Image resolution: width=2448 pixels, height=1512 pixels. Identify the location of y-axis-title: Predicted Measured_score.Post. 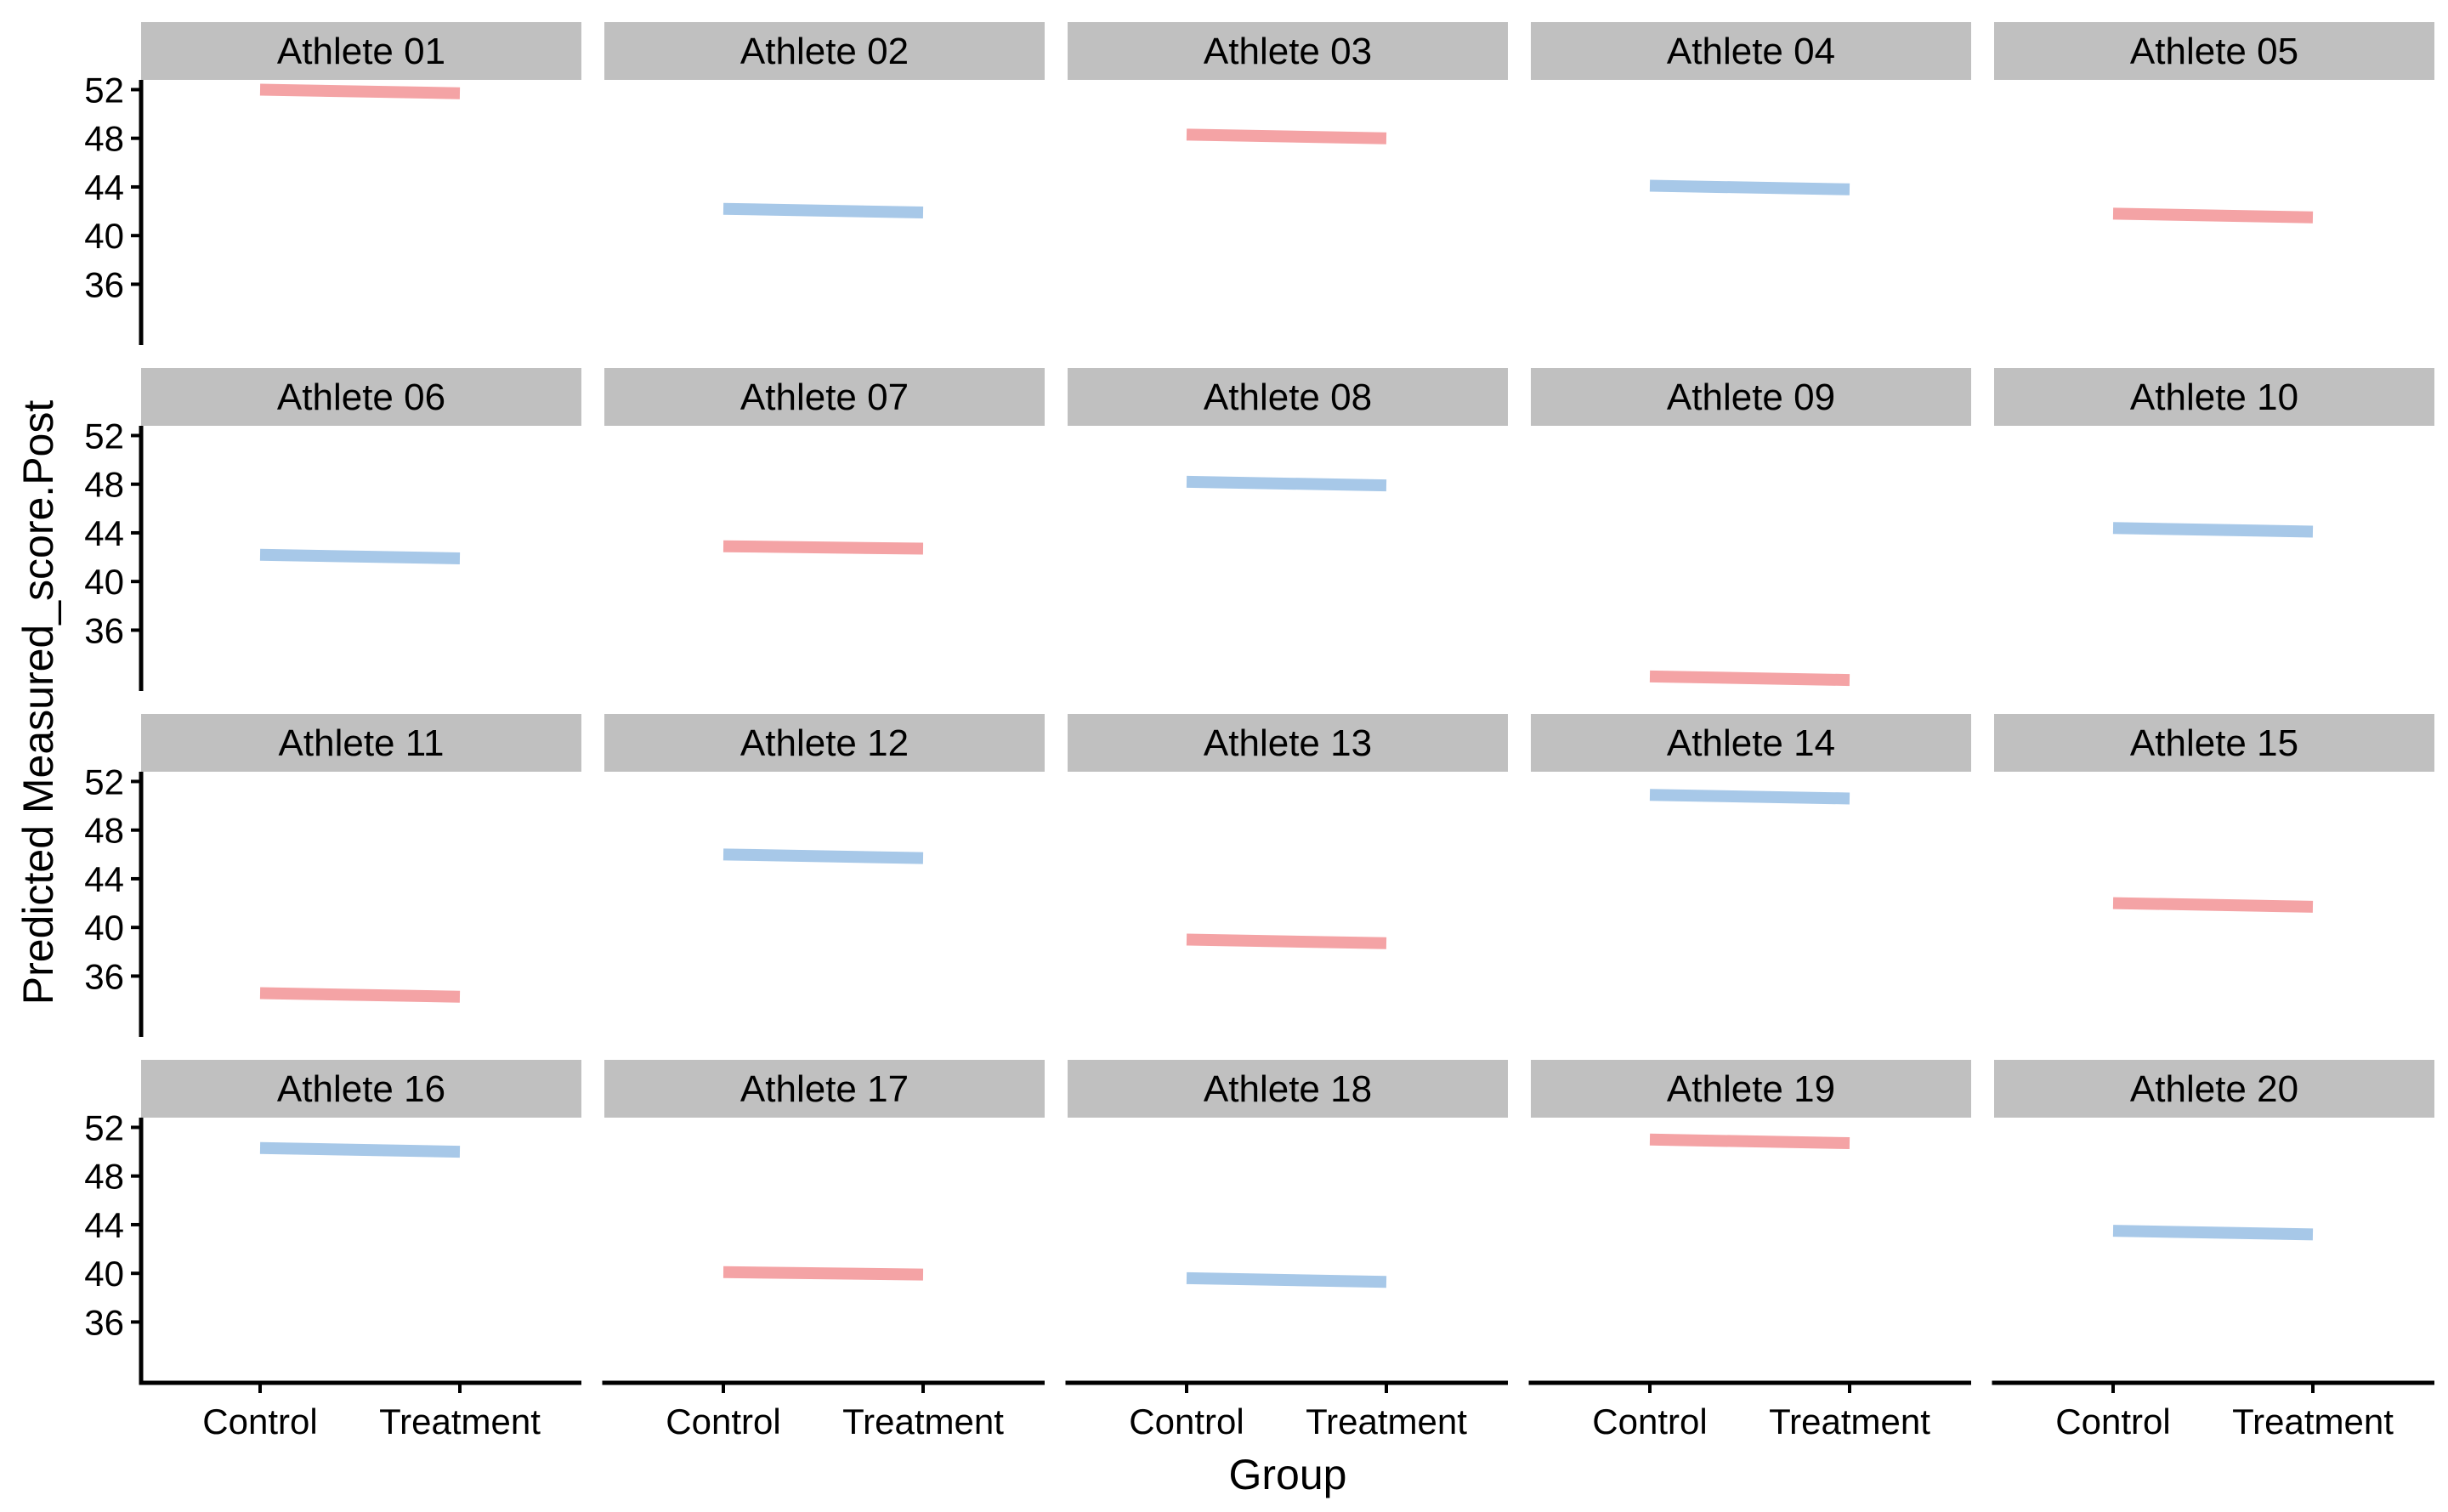
(38, 702).